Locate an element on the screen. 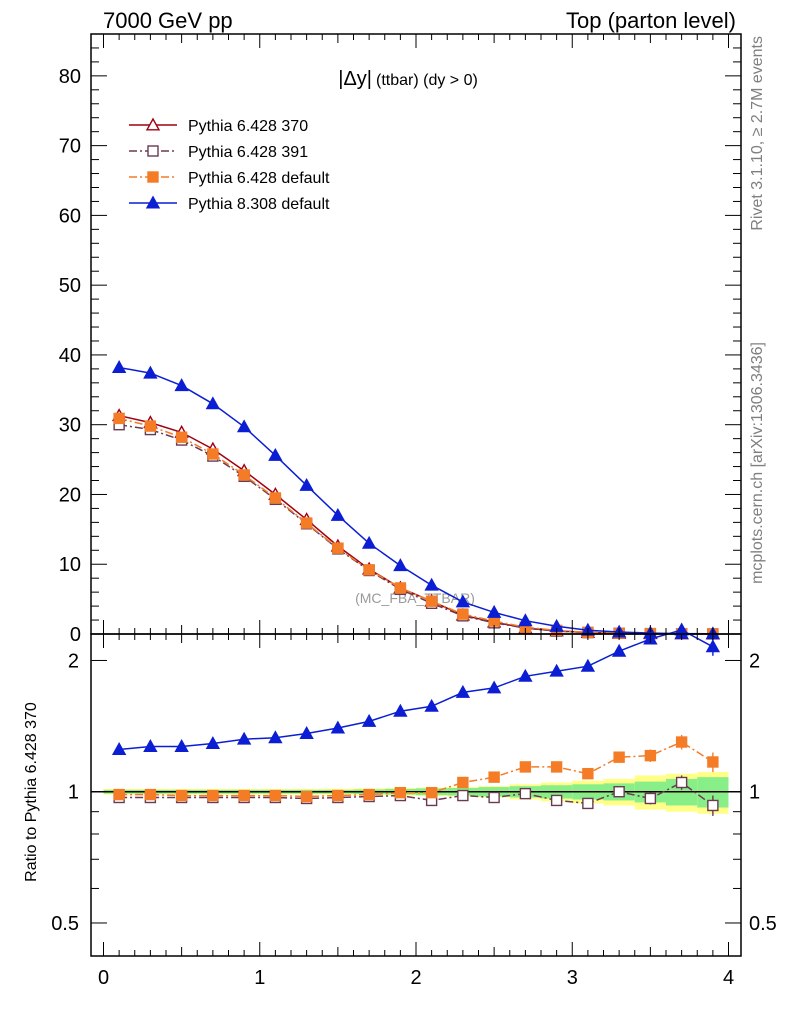 This screenshot has width=786, height=1024. main-y-tick-label: 0 is located at coordinates (75, 635).